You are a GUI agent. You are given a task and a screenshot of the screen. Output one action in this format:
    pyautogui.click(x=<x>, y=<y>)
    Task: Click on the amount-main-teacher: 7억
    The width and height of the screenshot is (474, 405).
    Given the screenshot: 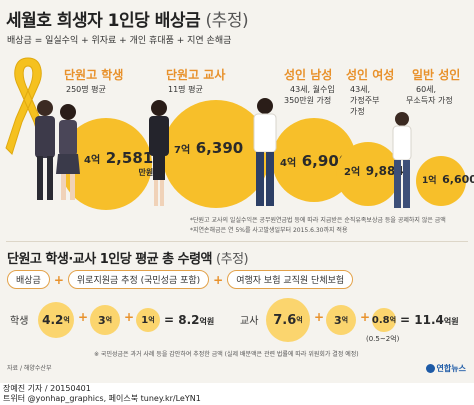 What is the action you would take?
    pyautogui.click(x=182, y=150)
    